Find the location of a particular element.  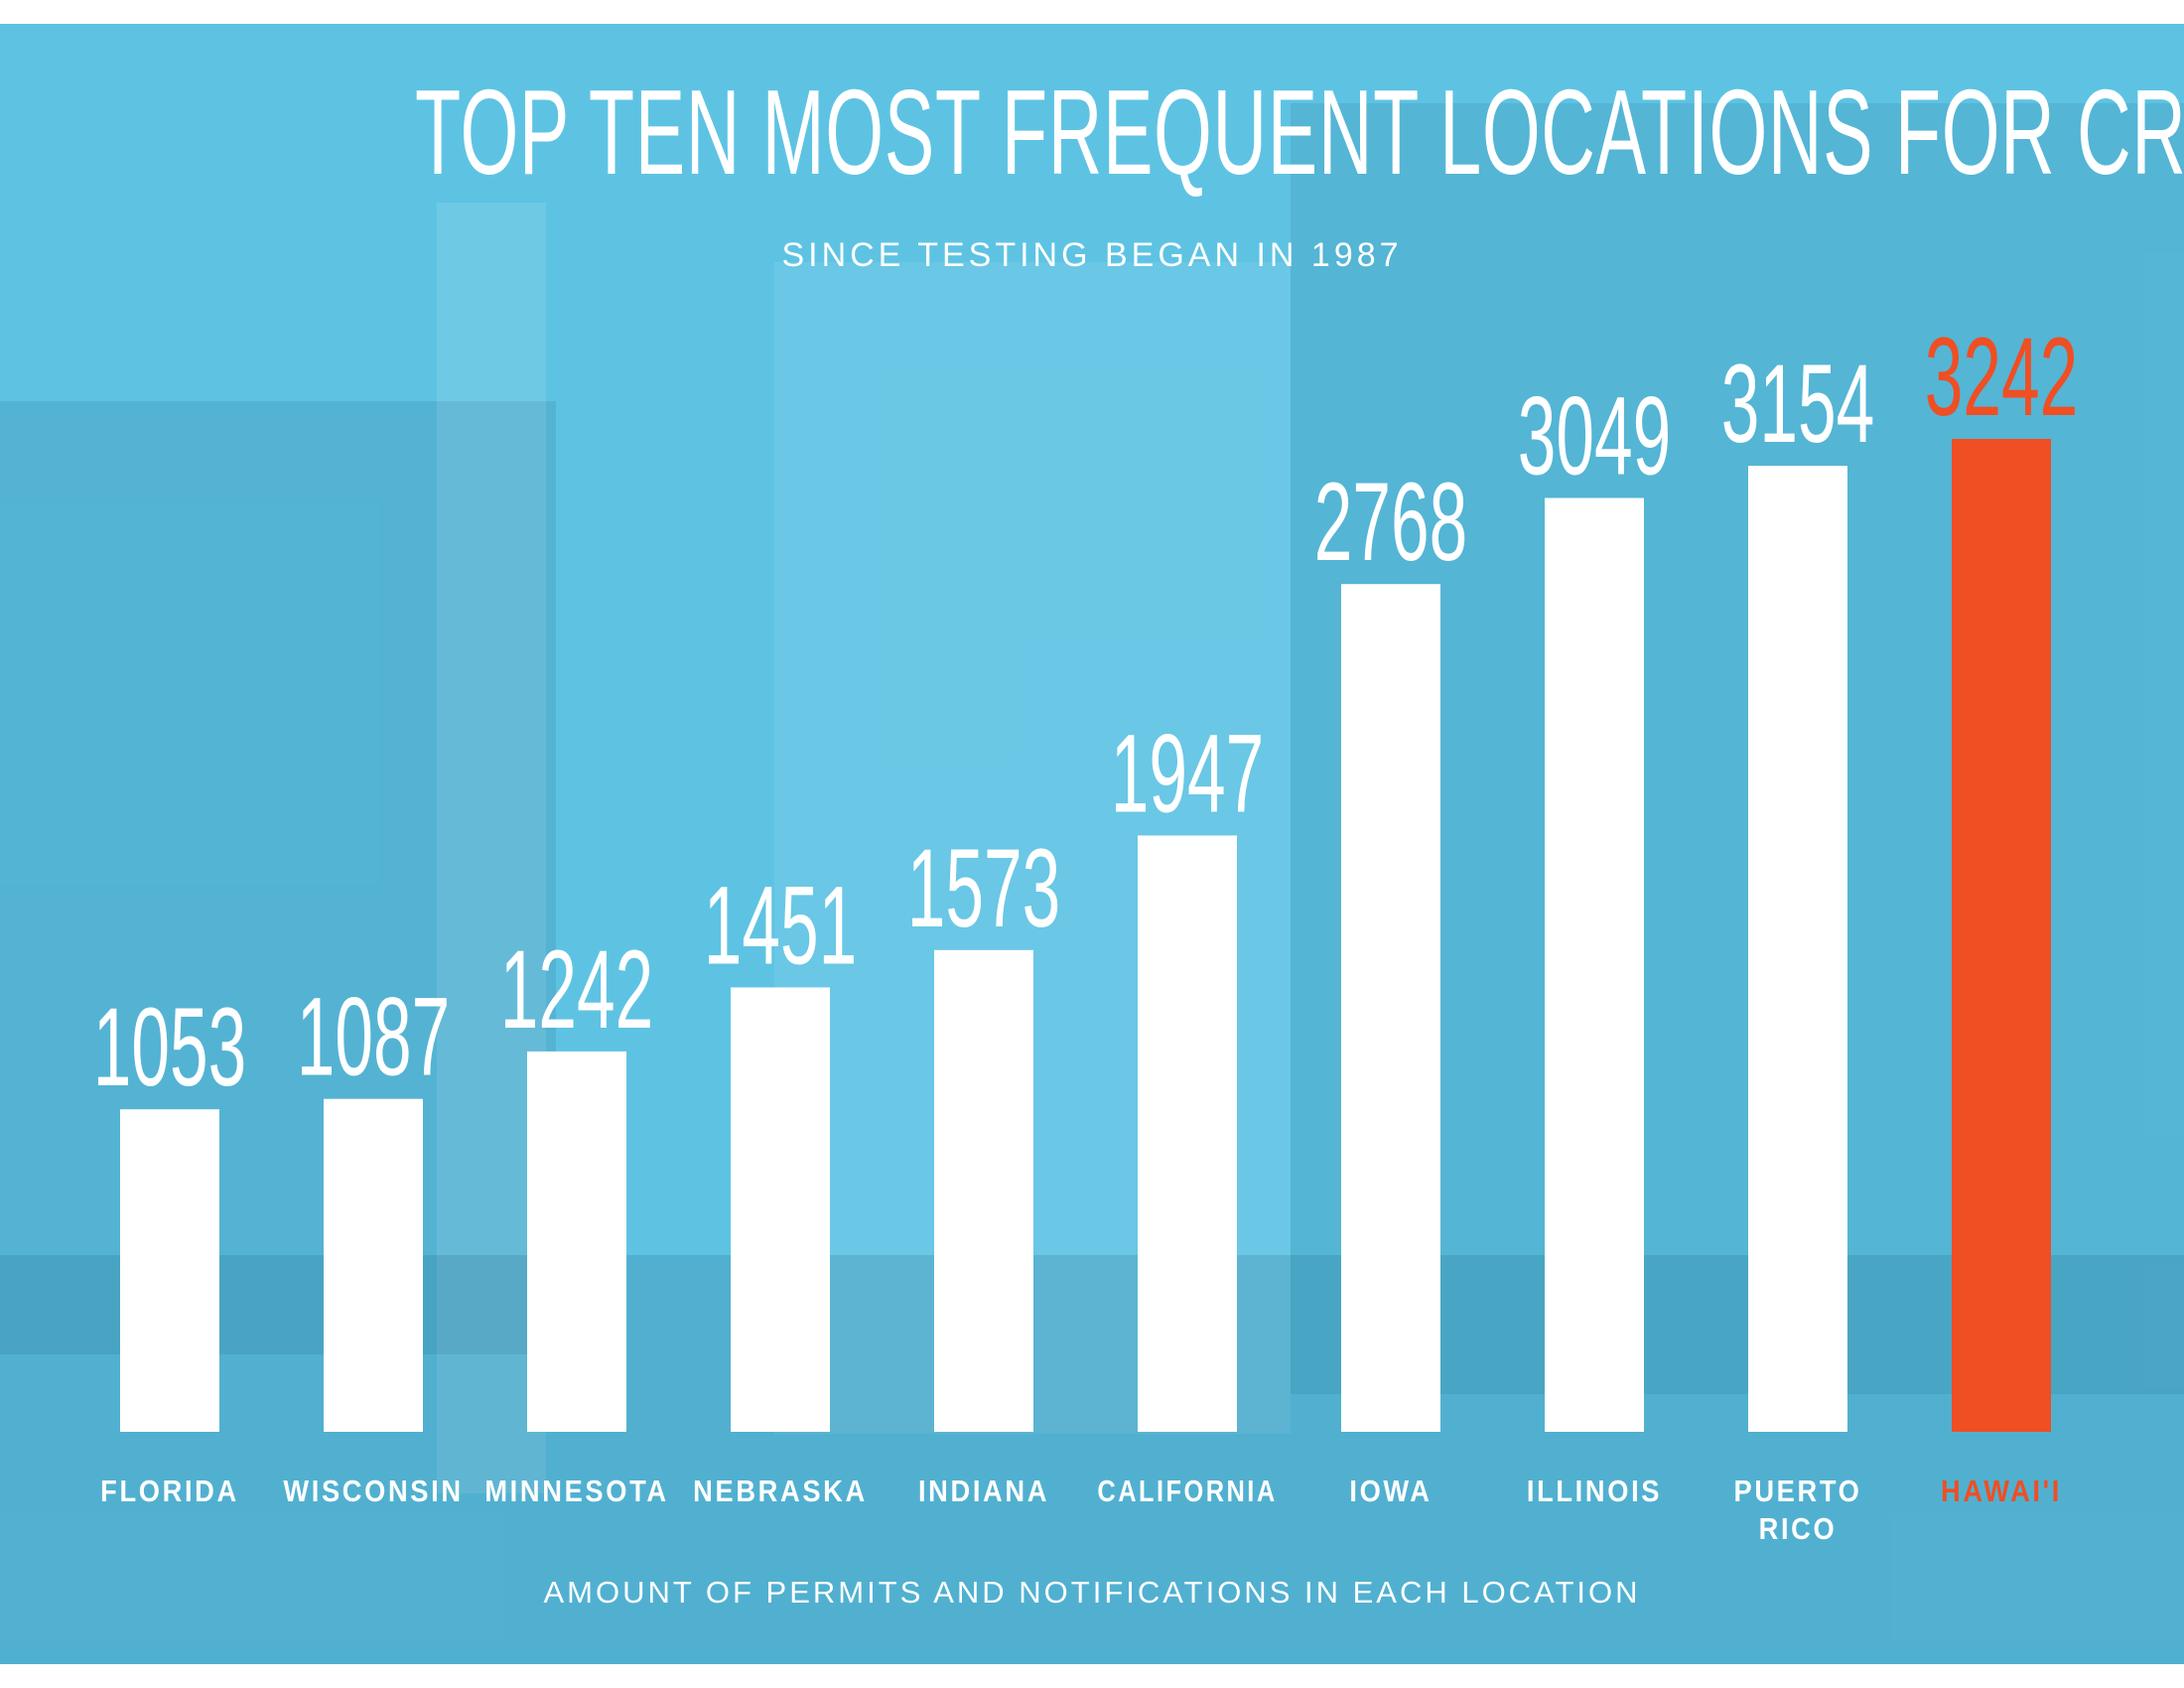

value-label-wisconsin: 1087 is located at coordinates (373, 1037).